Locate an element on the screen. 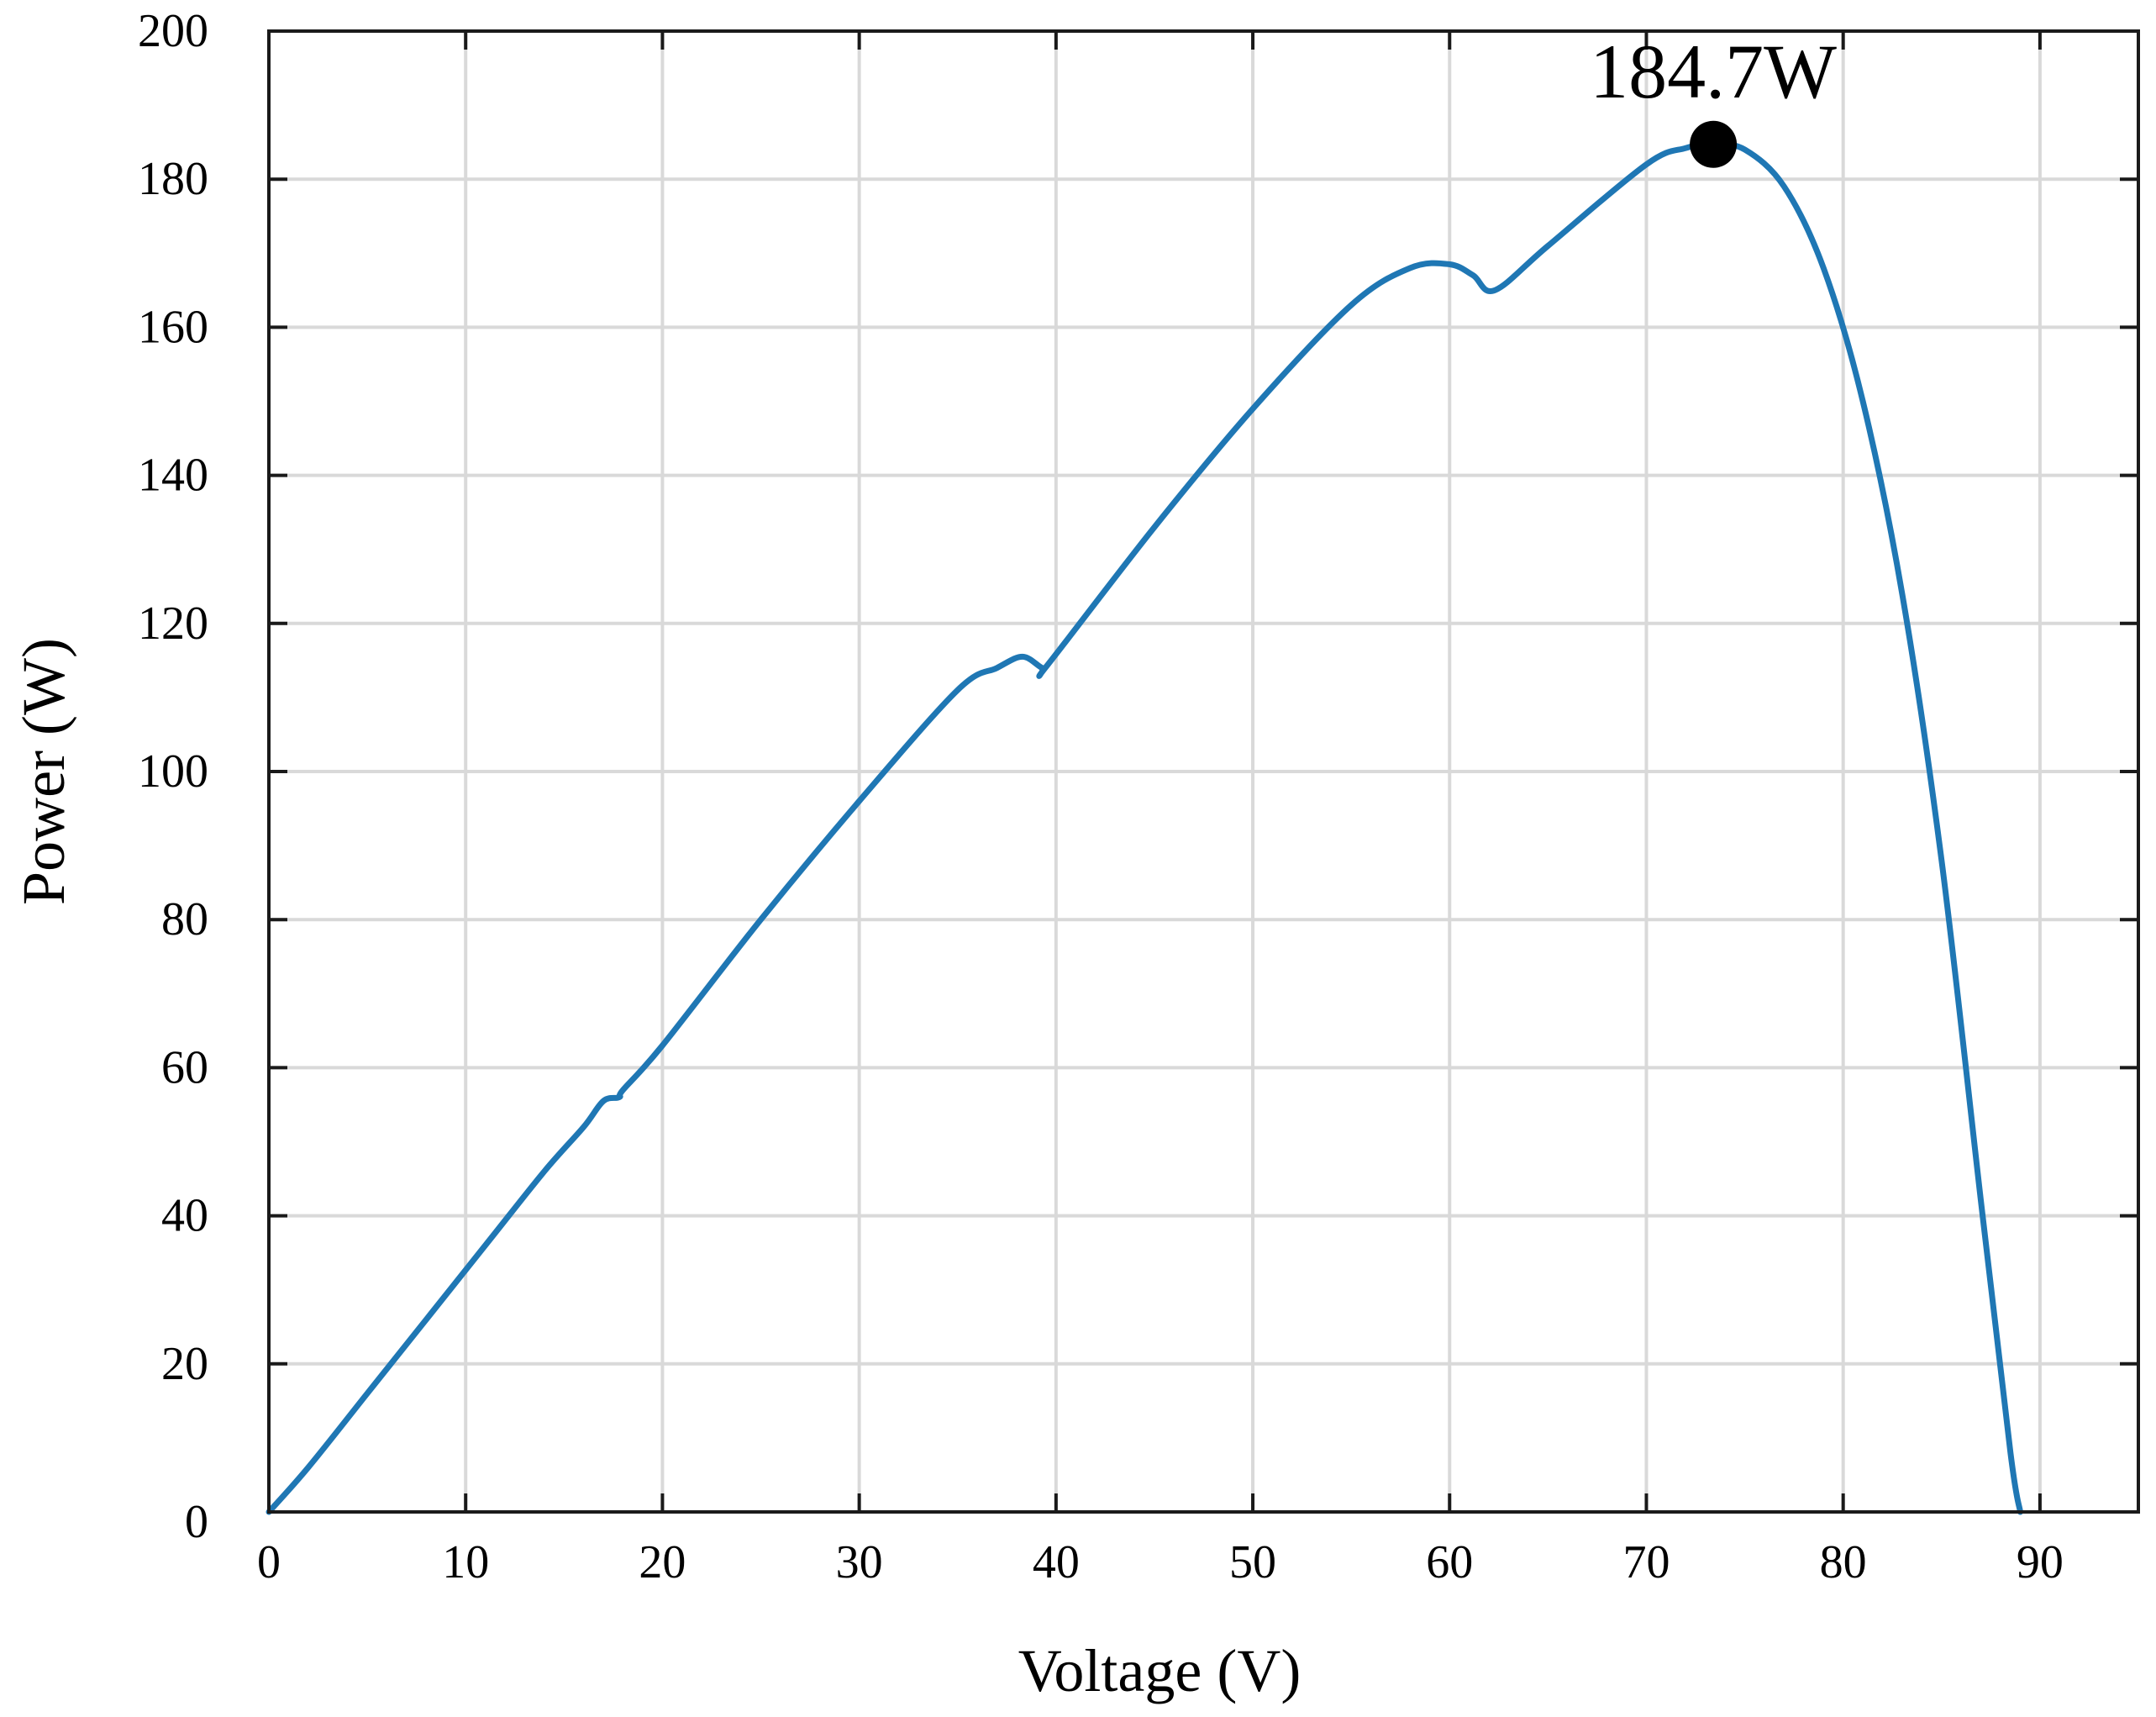 The height and width of the screenshot is (1717, 2156). x-tick-label: 50 is located at coordinates (1252, 1562).